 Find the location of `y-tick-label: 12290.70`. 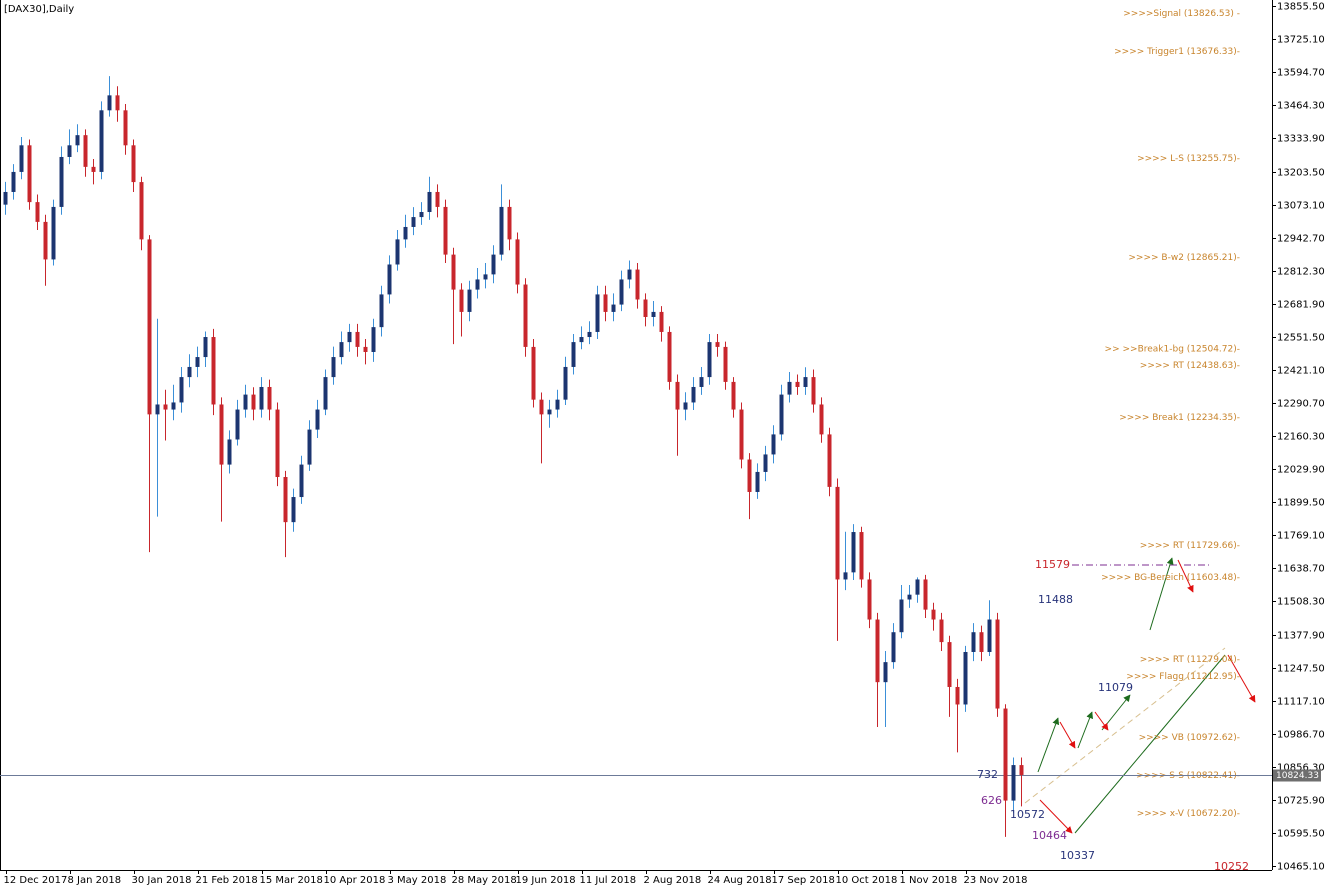

y-tick-label: 12290.70 is located at coordinates (1301, 404).